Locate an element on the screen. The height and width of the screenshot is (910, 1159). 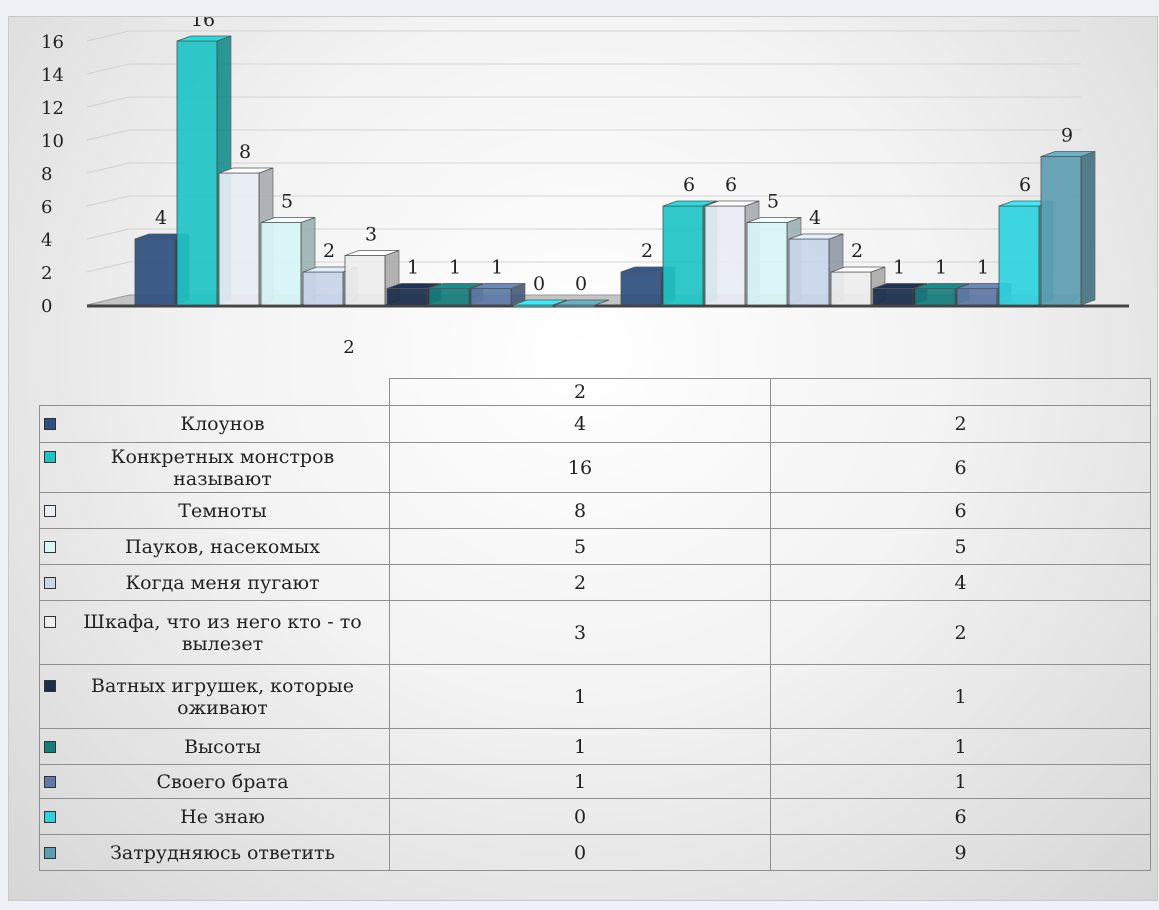
table-cell-value: 6 is located at coordinates (960, 816).